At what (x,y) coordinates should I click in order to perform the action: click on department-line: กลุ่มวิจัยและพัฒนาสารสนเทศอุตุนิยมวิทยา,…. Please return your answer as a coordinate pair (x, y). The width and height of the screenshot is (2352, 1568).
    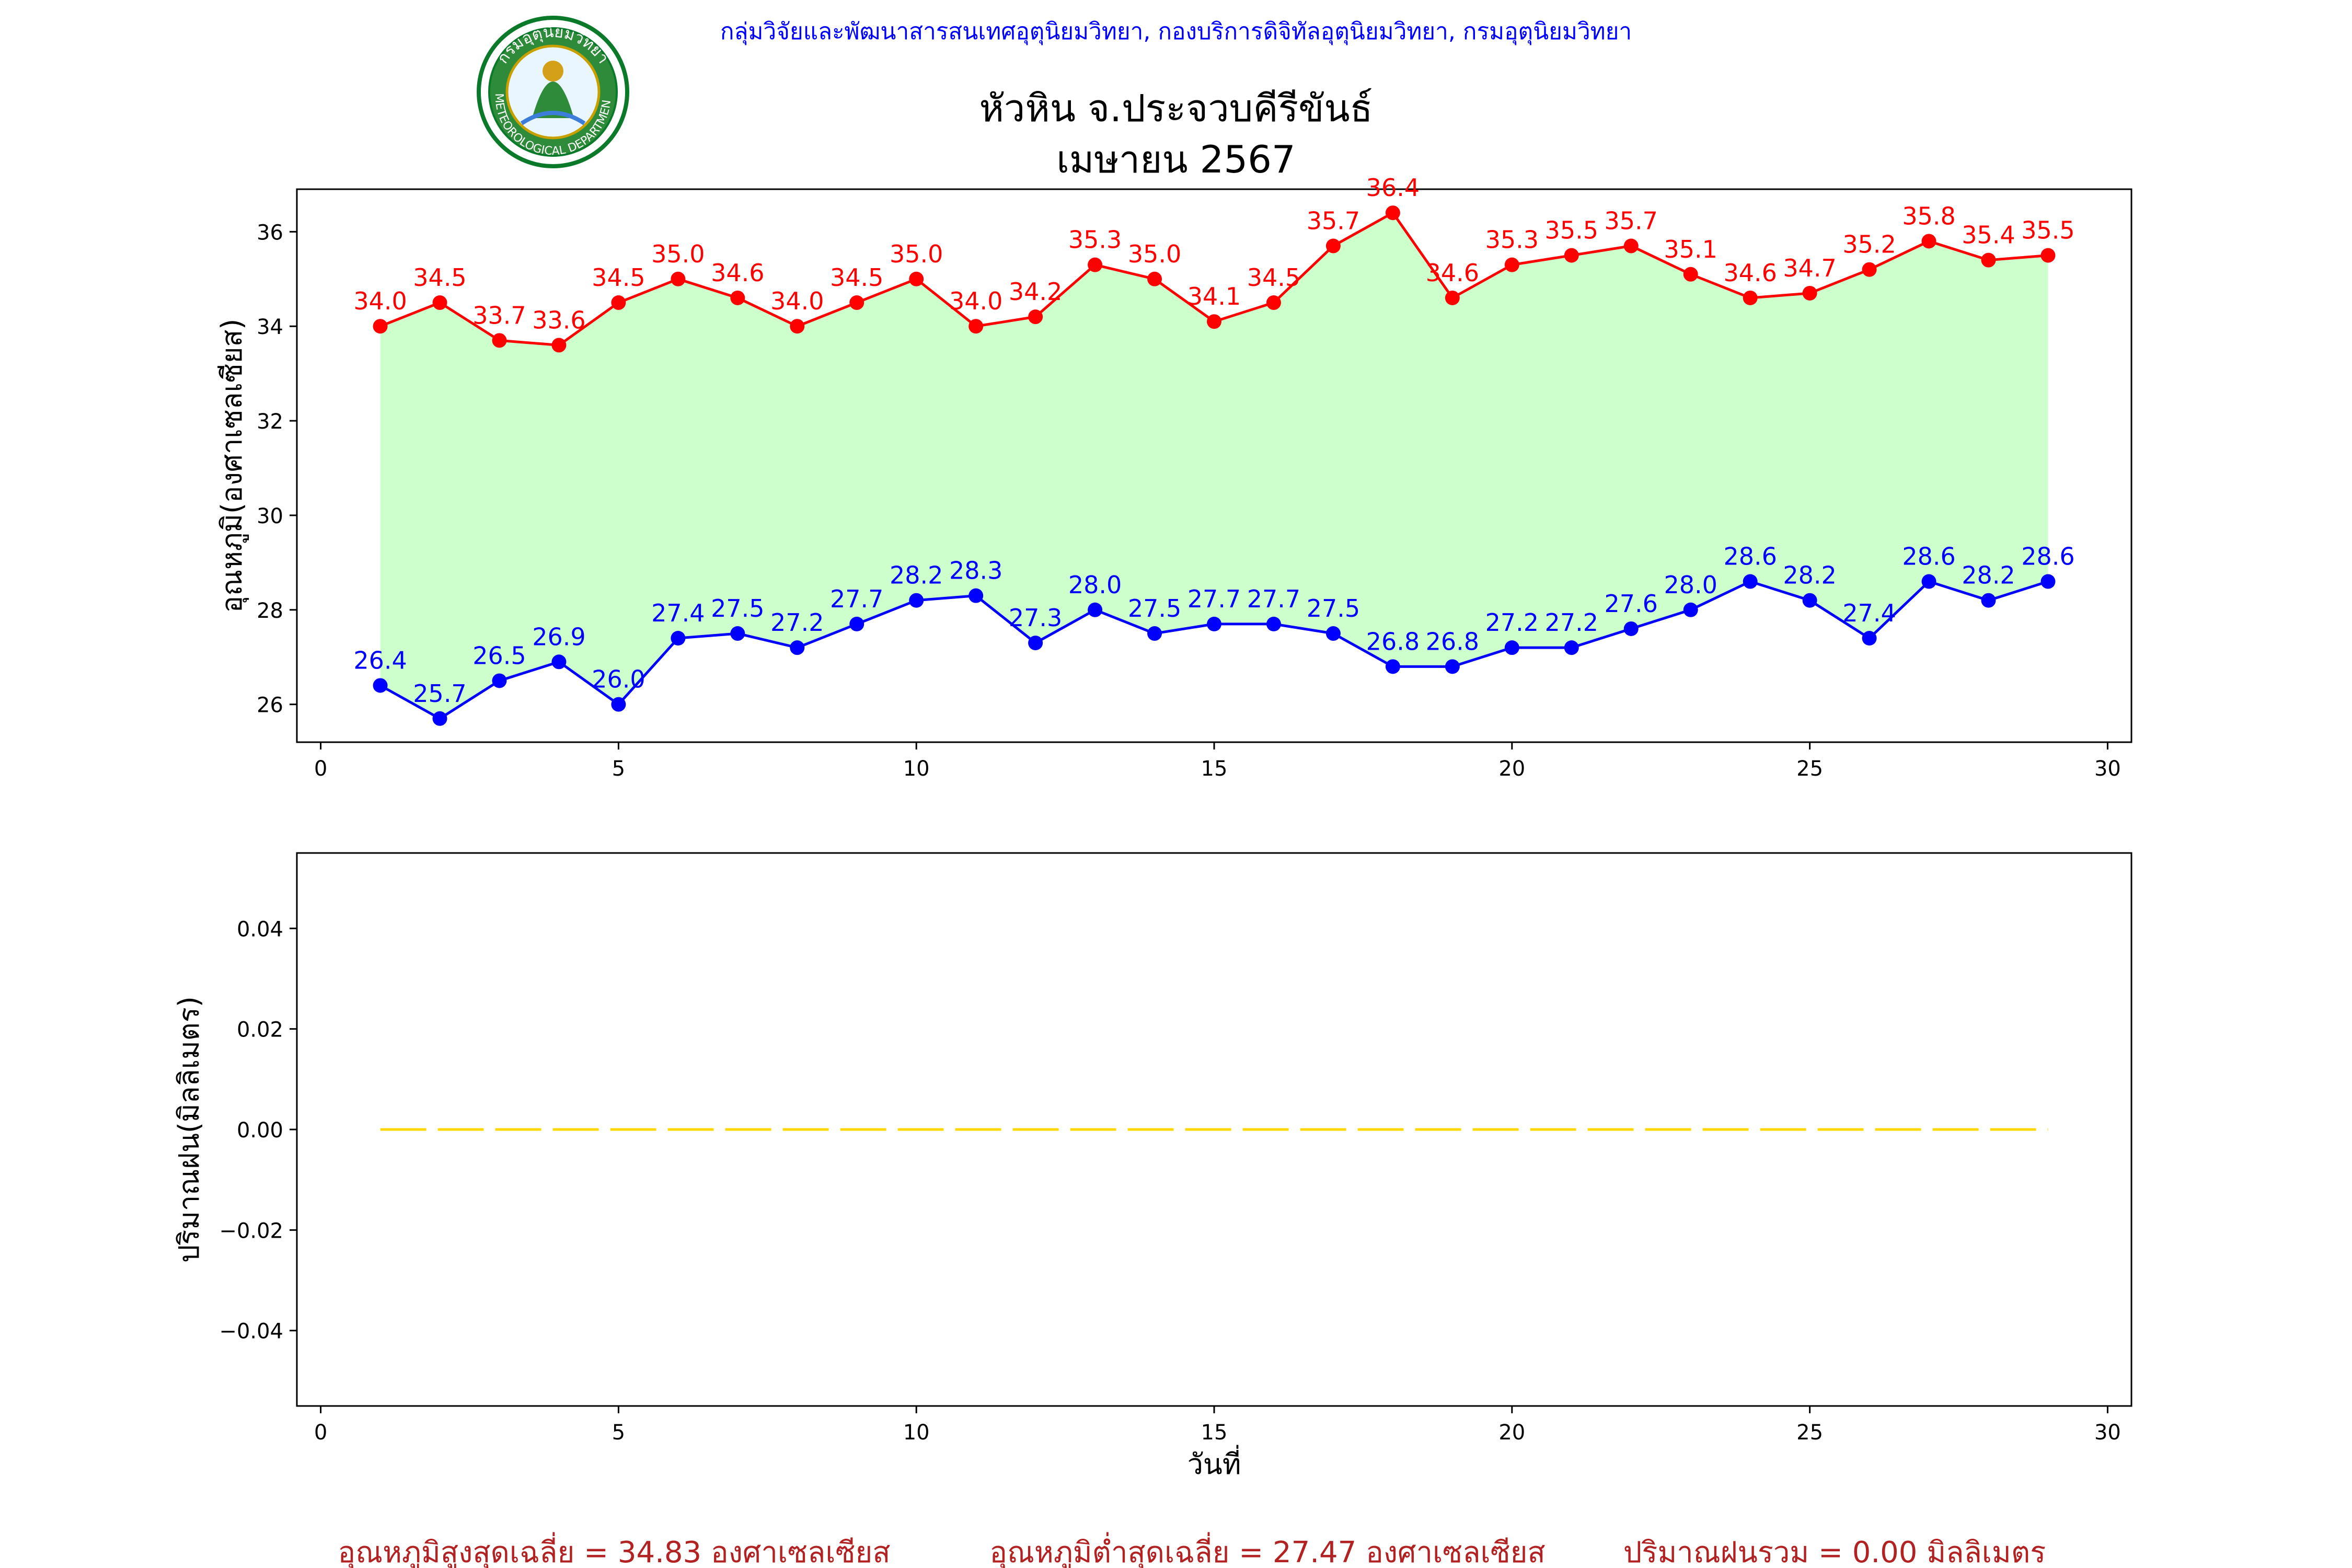
    Looking at the image, I should click on (1176, 31).